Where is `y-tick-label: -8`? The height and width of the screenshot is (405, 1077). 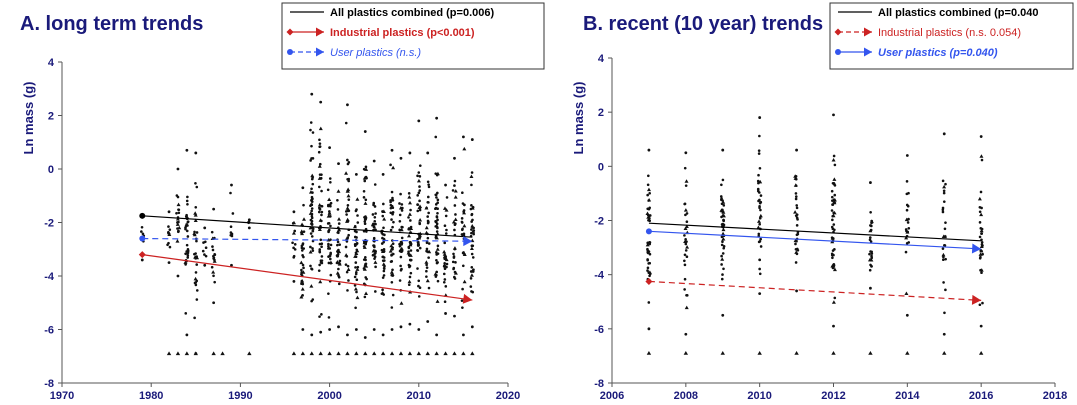
y-tick-label: -8 is located at coordinates (49, 384).